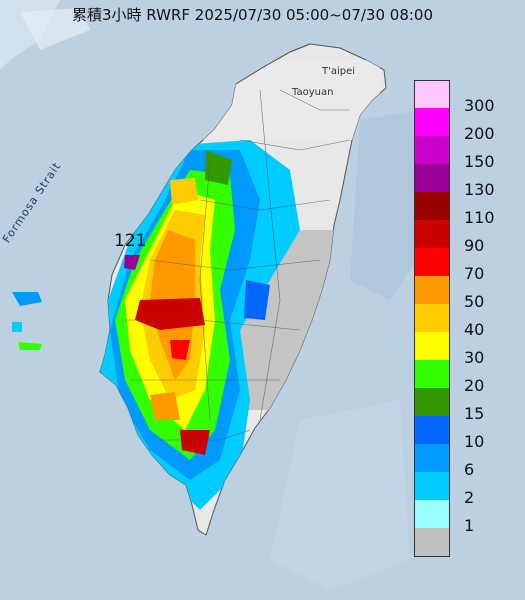 The width and height of the screenshot is (525, 600). Describe the element at coordinates (474, 413) in the screenshot. I see `legend-label-15: 15` at that location.